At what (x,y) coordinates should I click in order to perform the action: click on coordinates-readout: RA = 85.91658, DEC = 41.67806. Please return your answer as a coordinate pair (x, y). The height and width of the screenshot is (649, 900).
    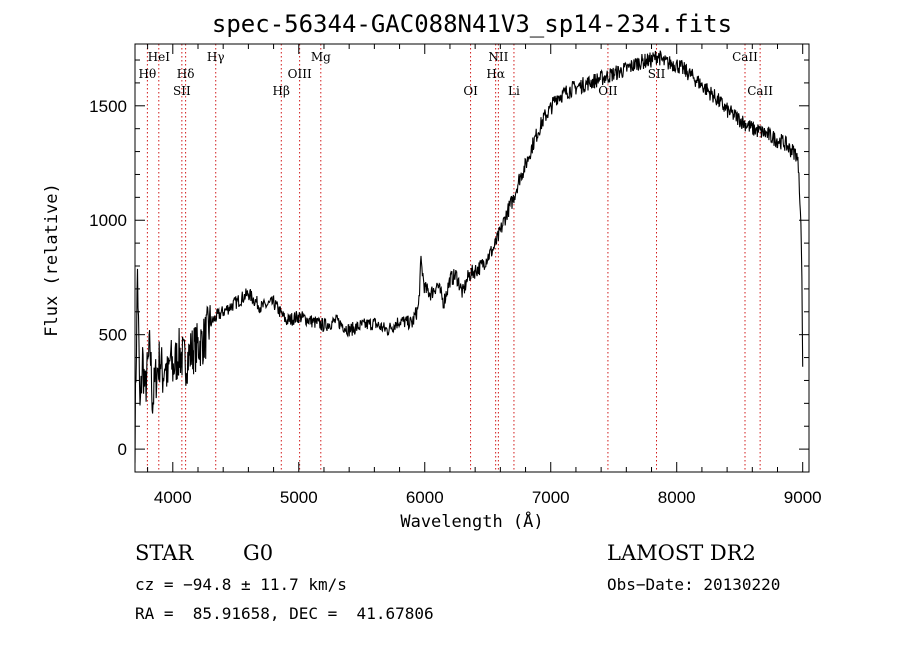
    Looking at the image, I should click on (284, 613).